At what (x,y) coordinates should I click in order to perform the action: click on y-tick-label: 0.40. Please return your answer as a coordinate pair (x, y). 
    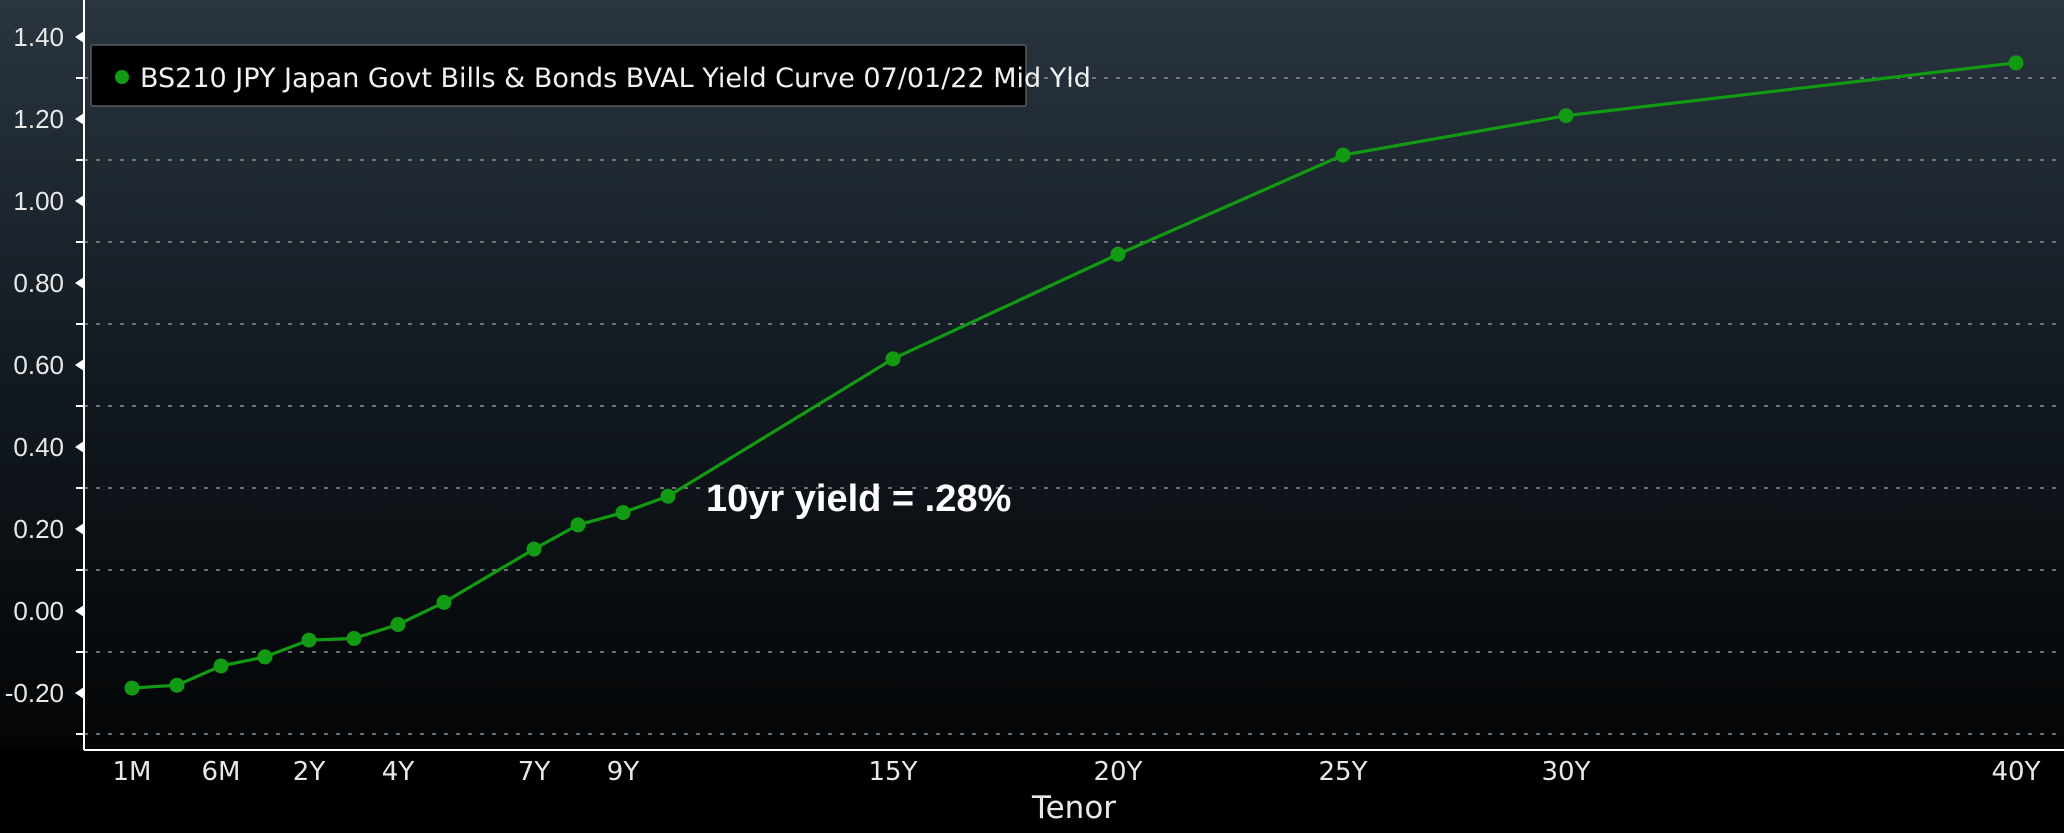
    Looking at the image, I should click on (38, 447).